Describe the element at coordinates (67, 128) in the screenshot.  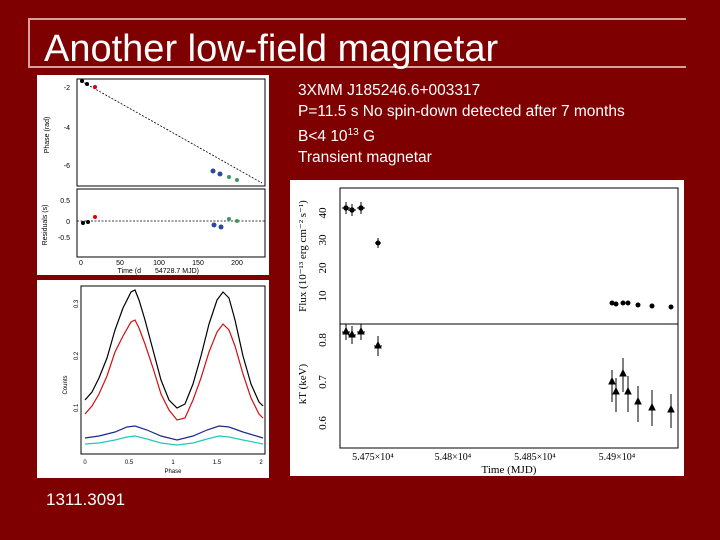
I see `phase-ytick: -4` at that location.